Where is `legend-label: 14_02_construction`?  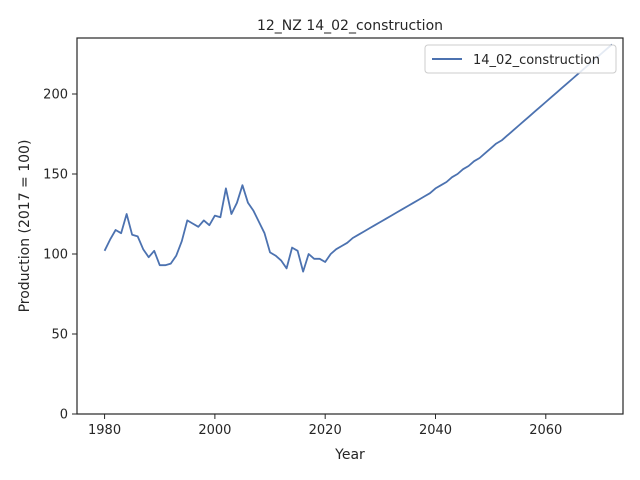 legend-label: 14_02_construction is located at coordinates (536, 60).